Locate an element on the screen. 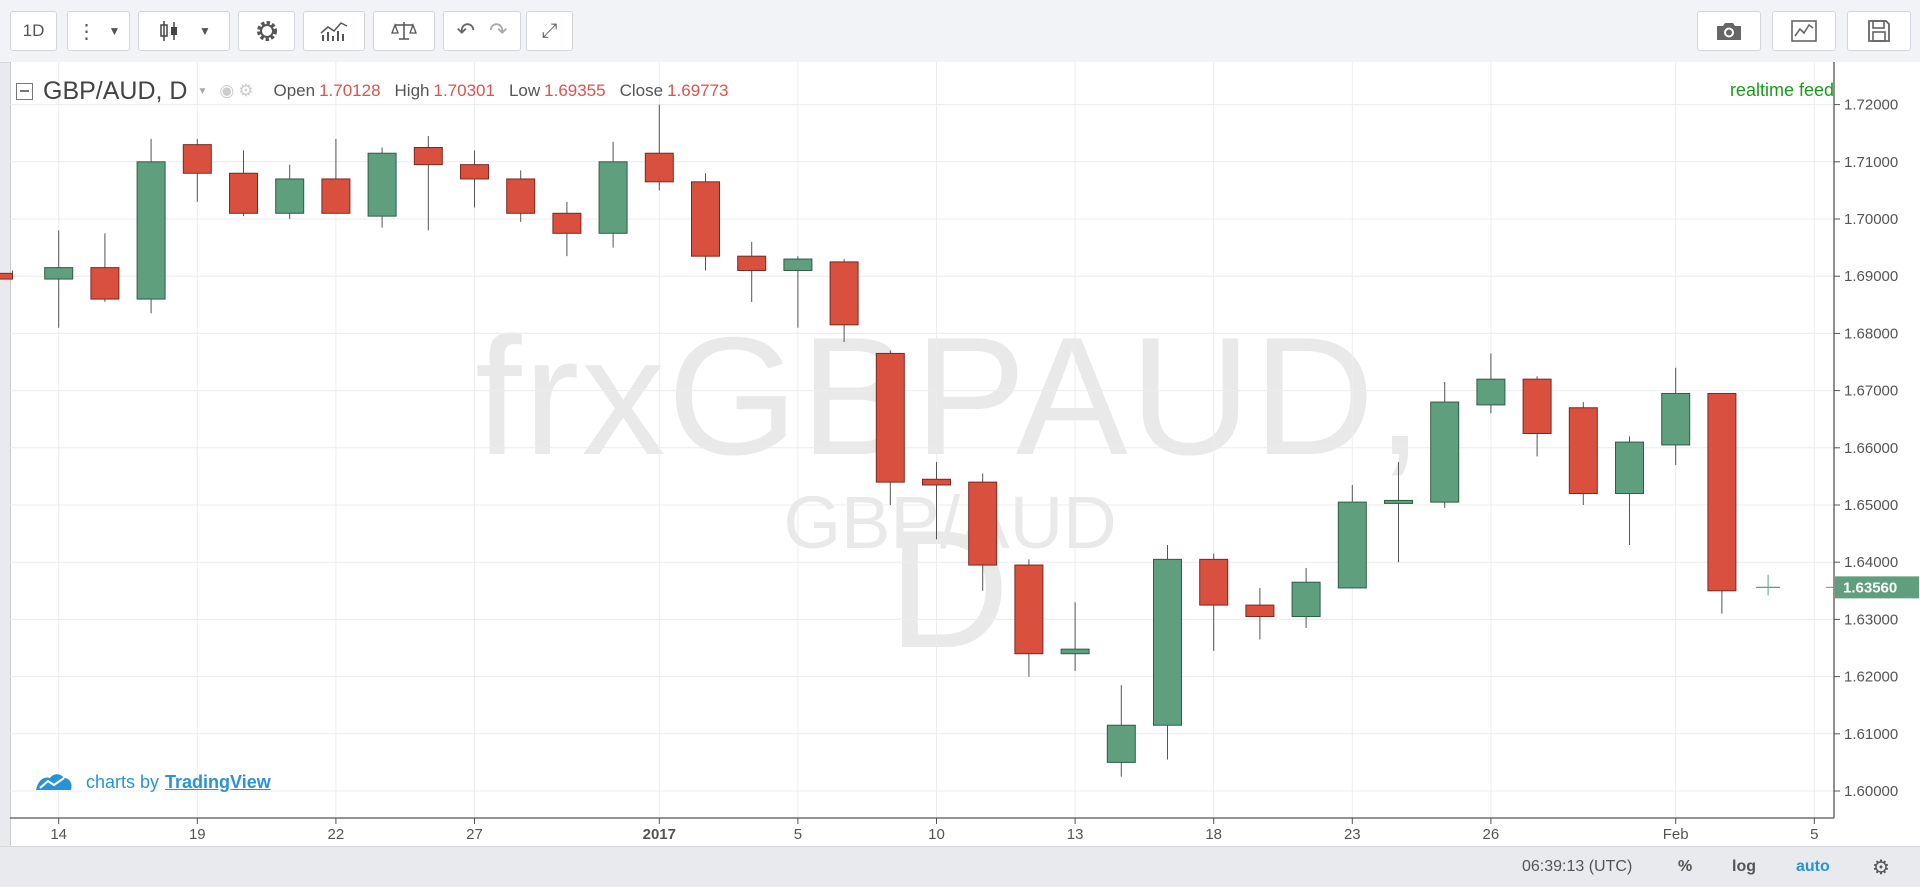  collapse-icon is located at coordinates (24, 91).